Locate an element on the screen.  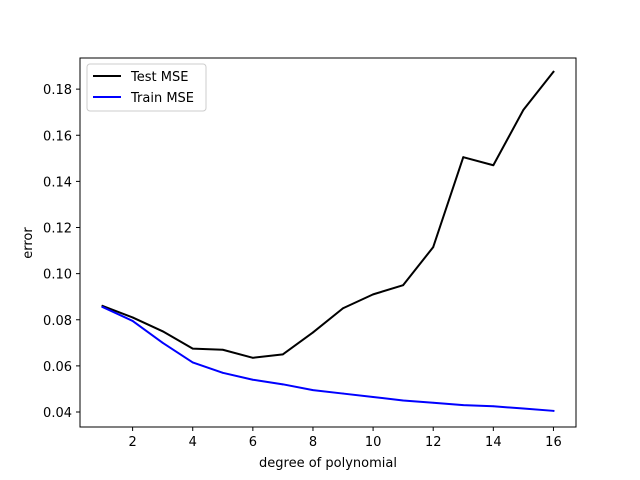
x-tick-label: 16 is located at coordinates (553, 442).